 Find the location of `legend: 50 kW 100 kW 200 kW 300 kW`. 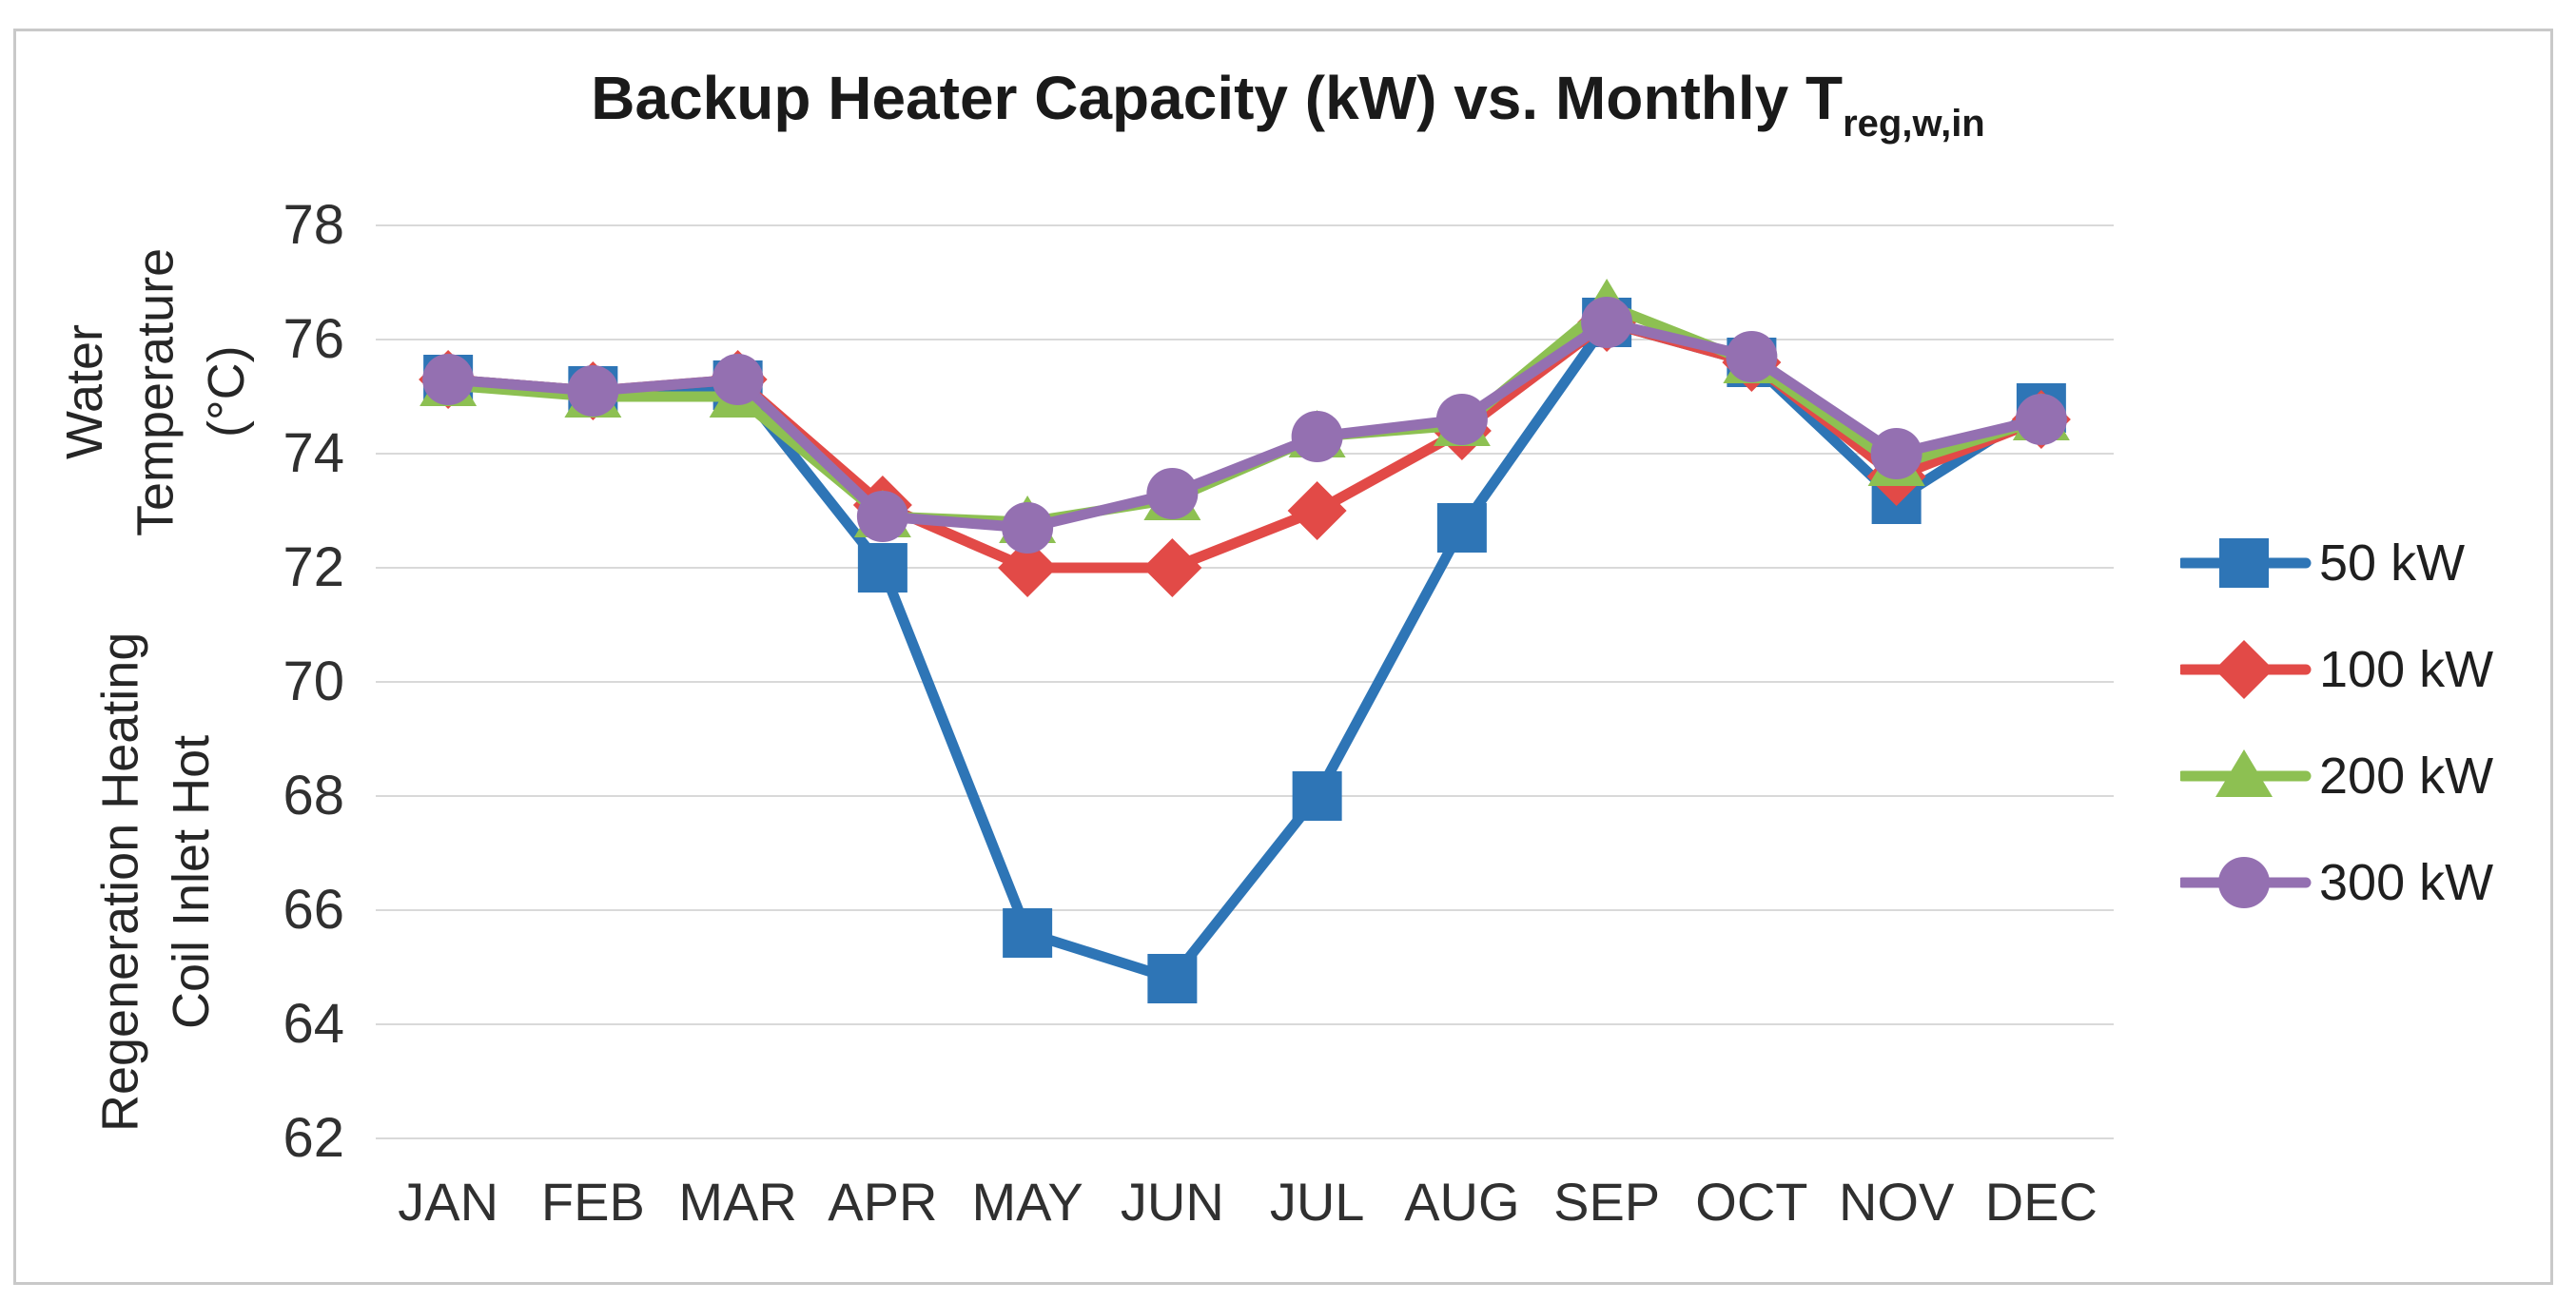

legend: 50 kW 100 kW 200 kW 300 kW is located at coordinates (2337, 723).